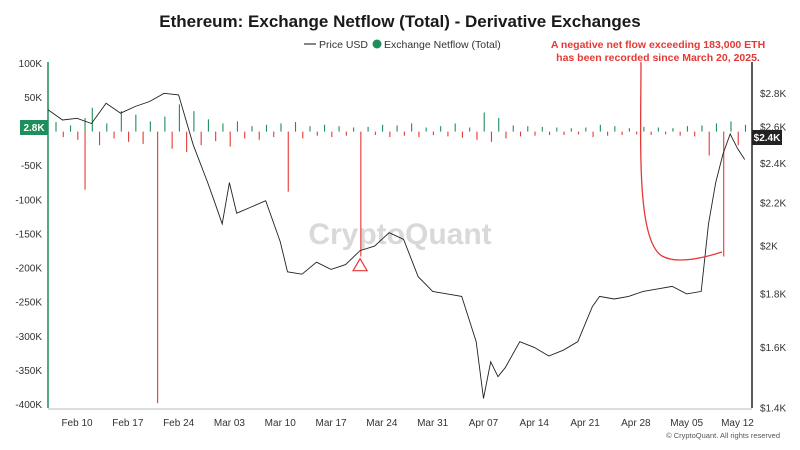 Image resolution: width=800 pixels, height=450 pixels. Describe the element at coordinates (681, 161) in the screenshot. I see `annotation-arrow` at that location.